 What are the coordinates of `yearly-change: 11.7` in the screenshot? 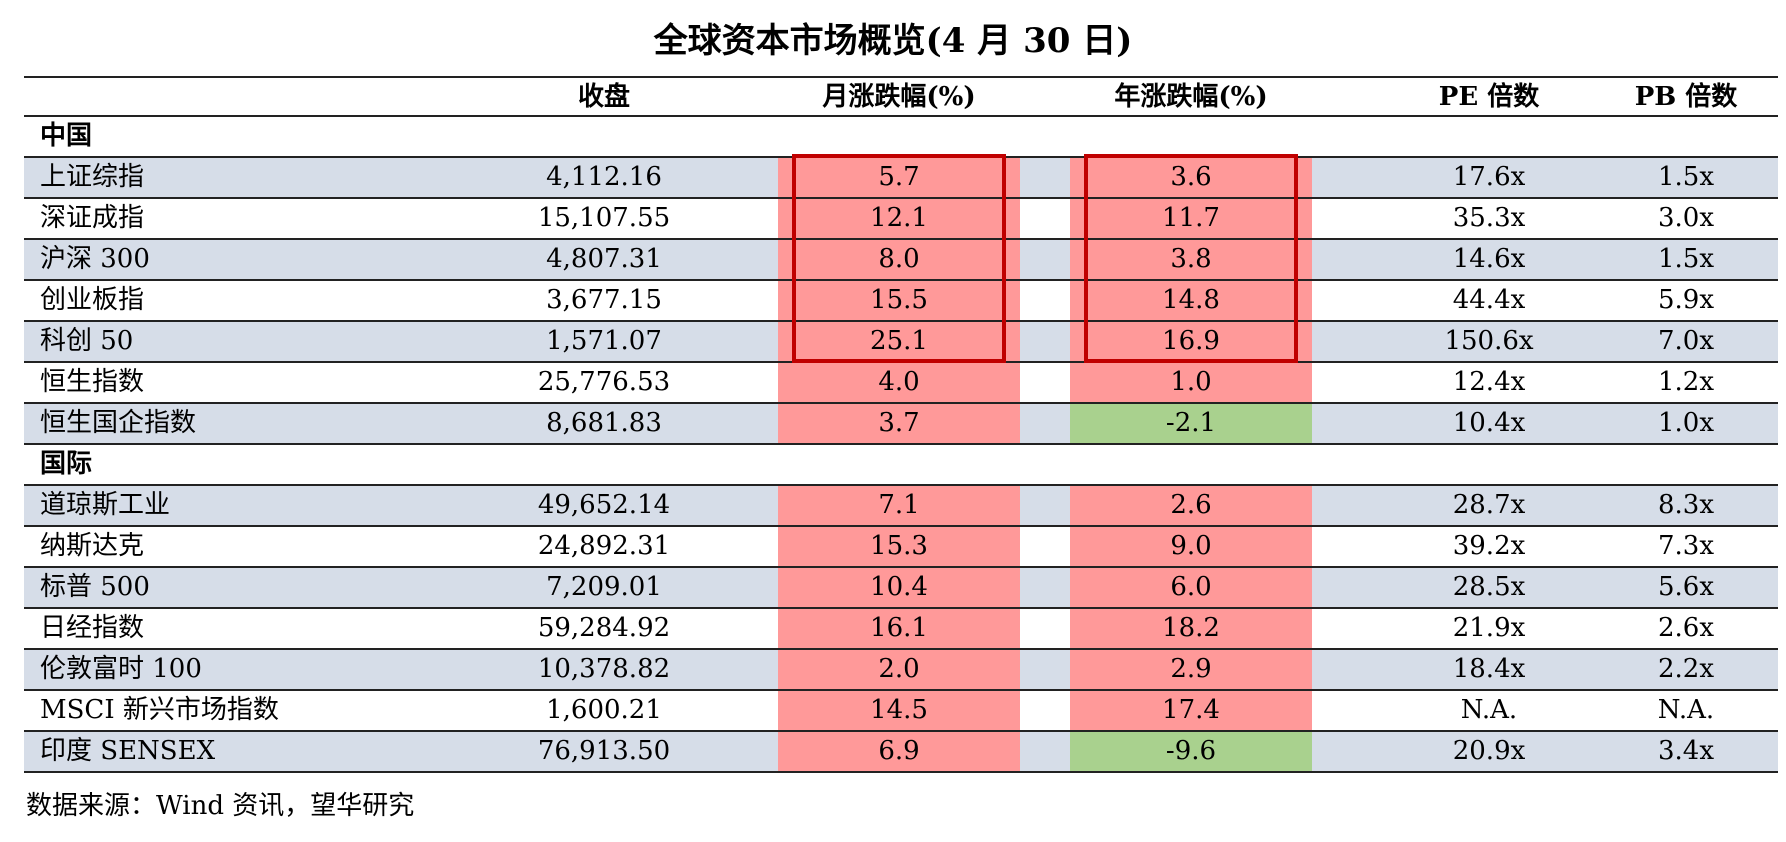 It's located at (1191, 218).